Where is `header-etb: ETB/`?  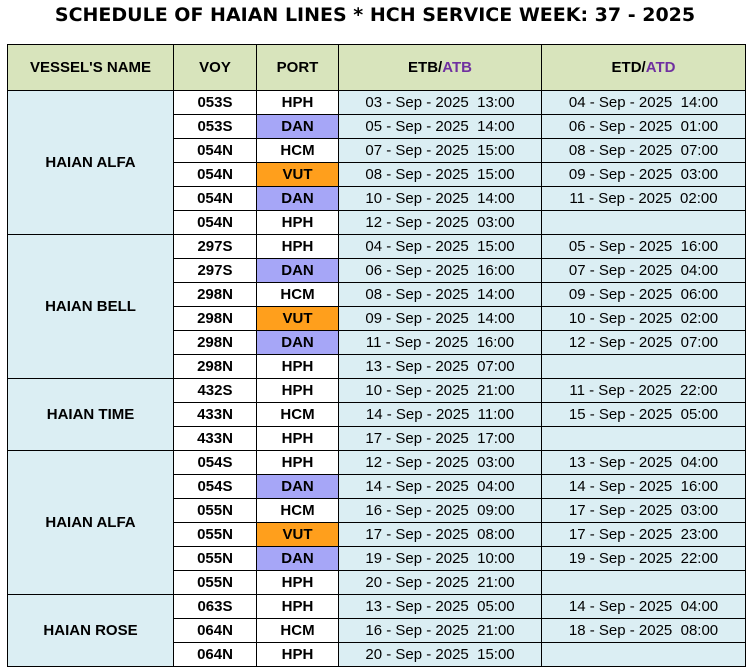 header-etb: ETB/ is located at coordinates (425, 67).